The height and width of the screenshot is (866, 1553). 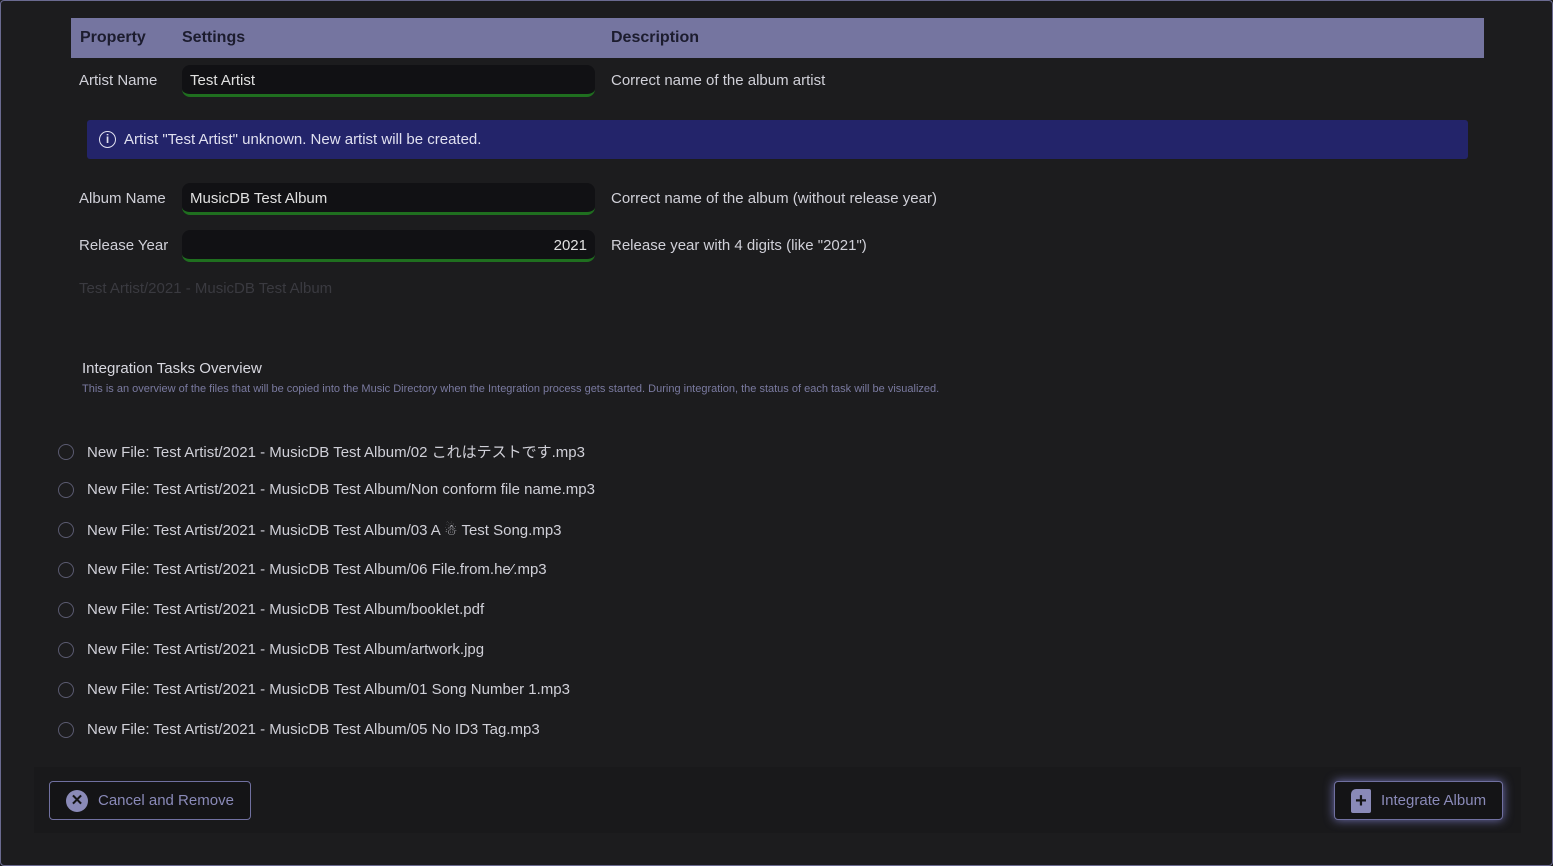 What do you see at coordinates (388, 81) in the screenshot?
I see `artist-name-input: Test Artist` at bounding box center [388, 81].